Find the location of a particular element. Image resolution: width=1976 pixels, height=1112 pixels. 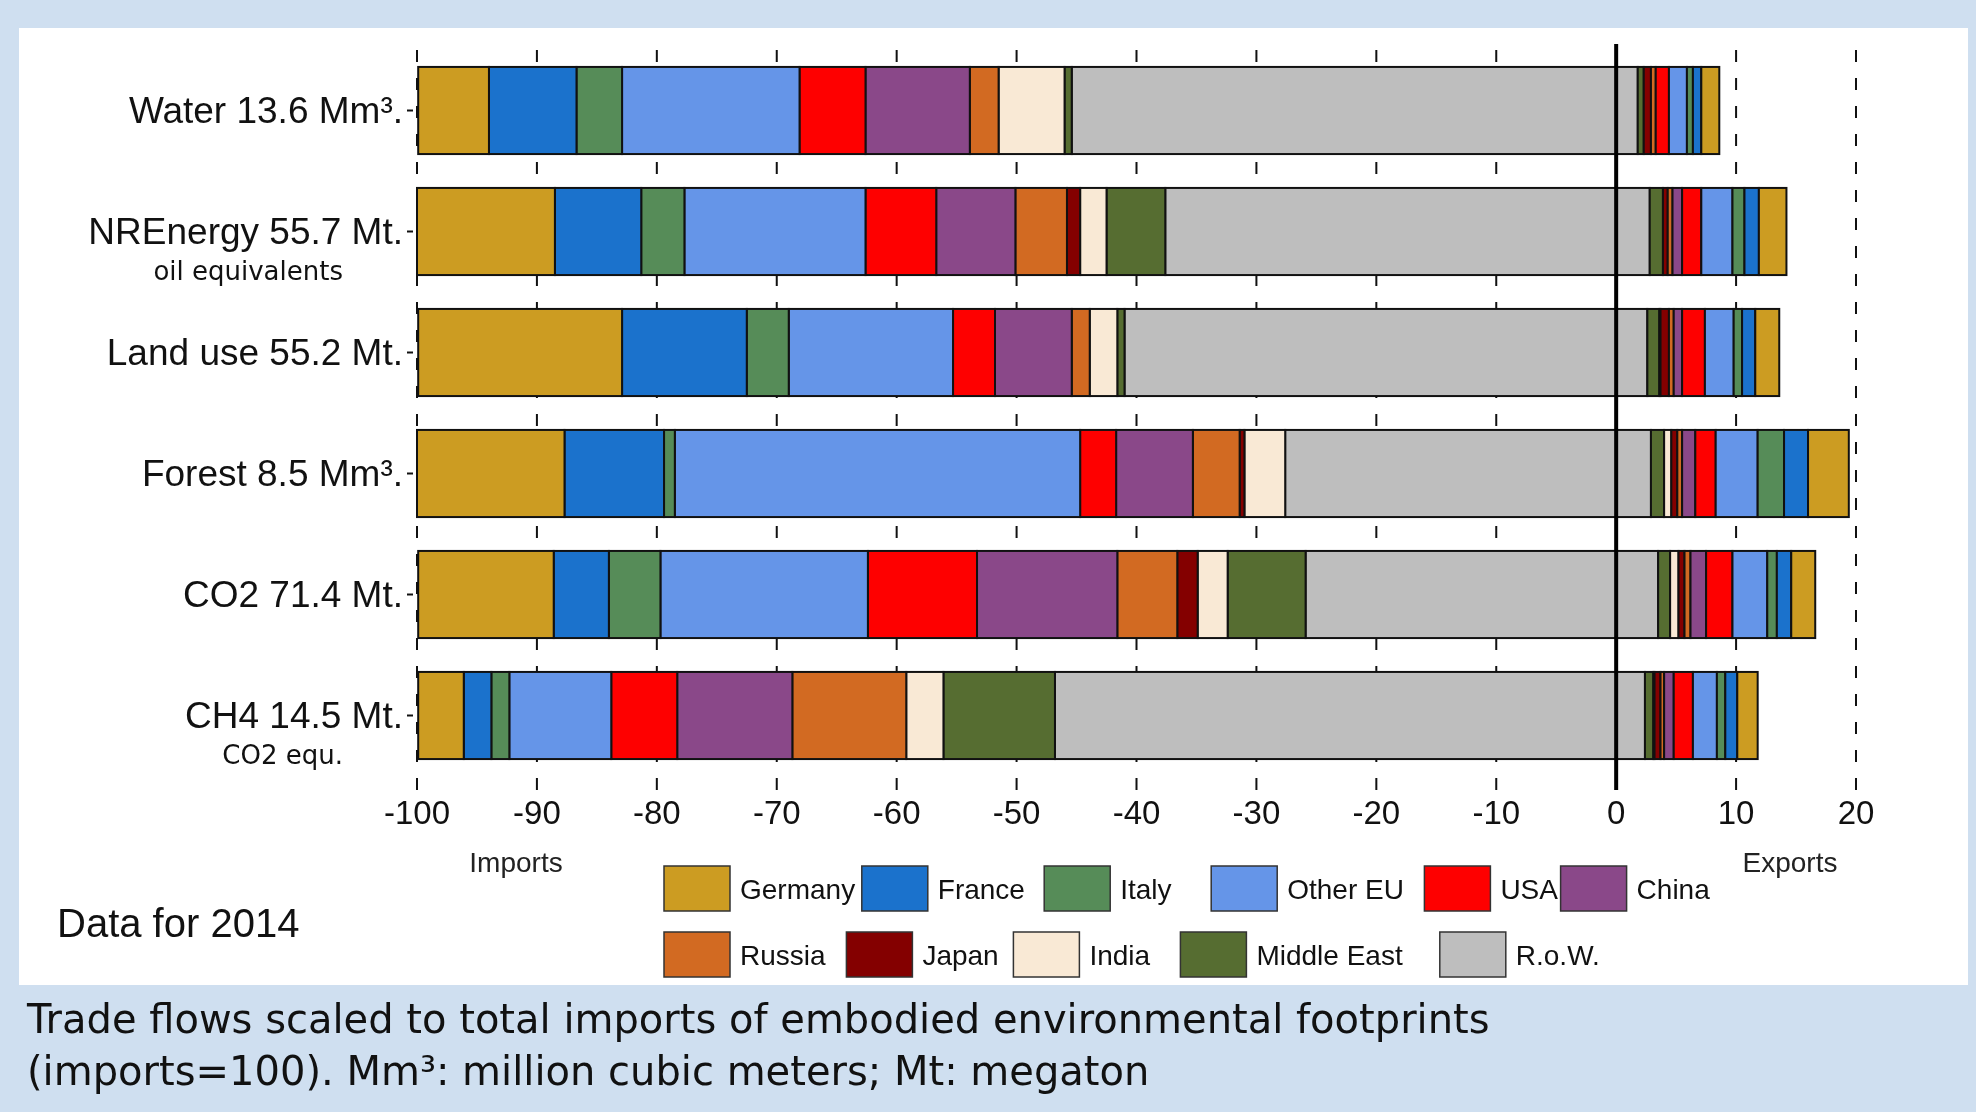

text: Exports is located at coordinates (1790, 862).